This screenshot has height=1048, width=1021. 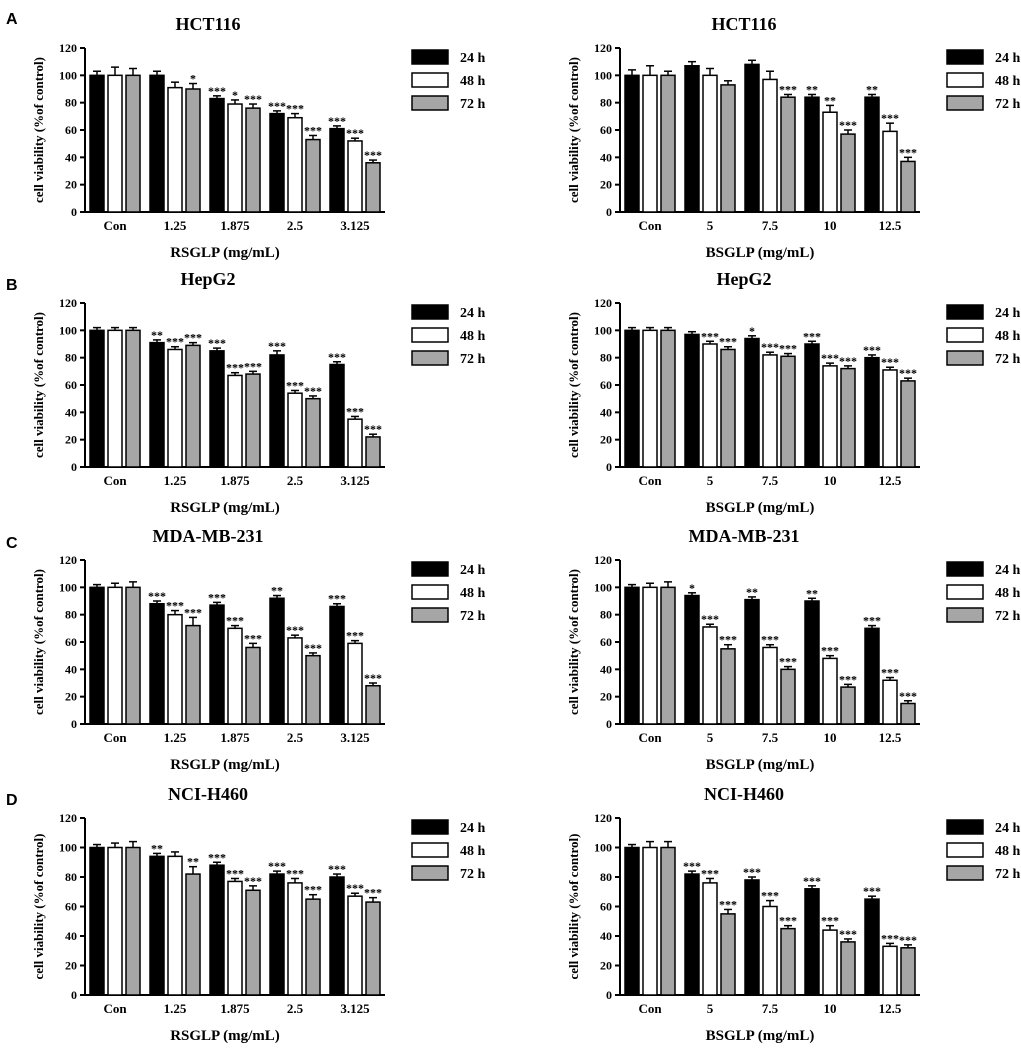 What do you see at coordinates (157, 404) in the screenshot?
I see `bar-24h-1.25` at bounding box center [157, 404].